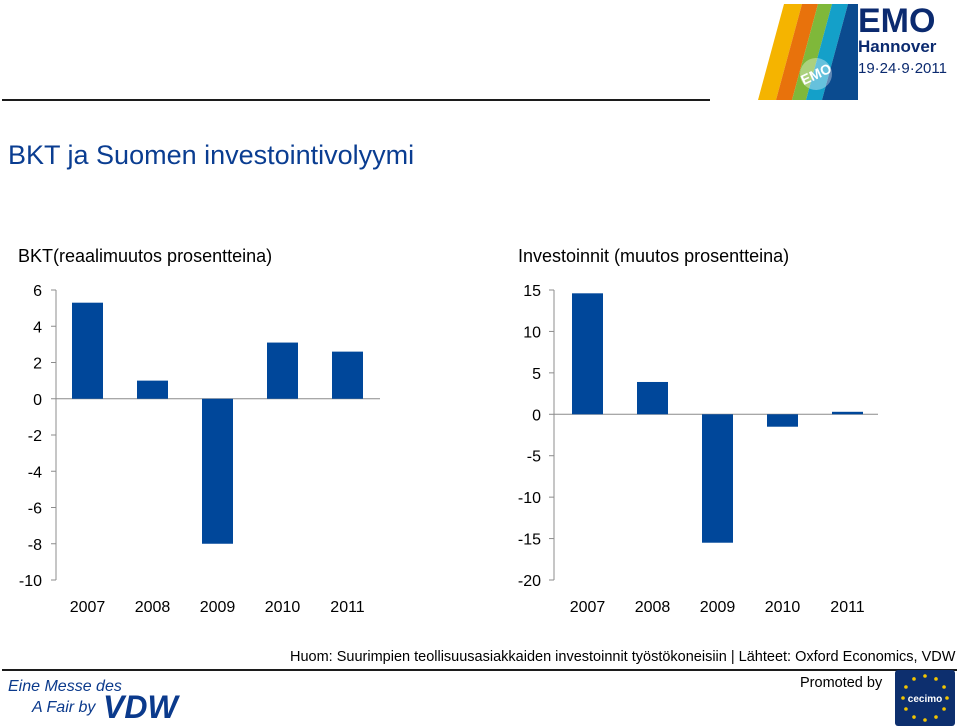  What do you see at coordinates (852, 51) in the screenshot?
I see `emo-hannover-logo: EMO EMO Hannover 19·24·9·2011` at bounding box center [852, 51].